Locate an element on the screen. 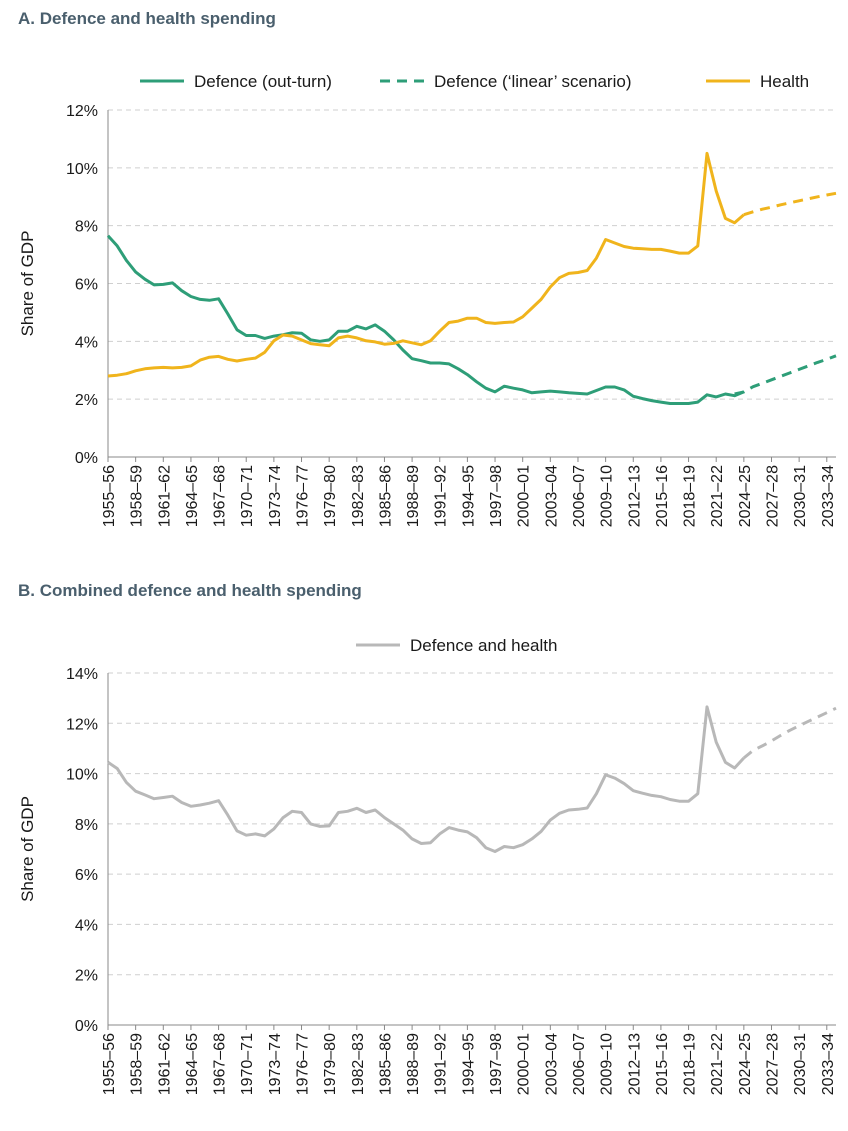 The height and width of the screenshot is (1131, 848). legend-label: Defence (out-turn) is located at coordinates (263, 81).